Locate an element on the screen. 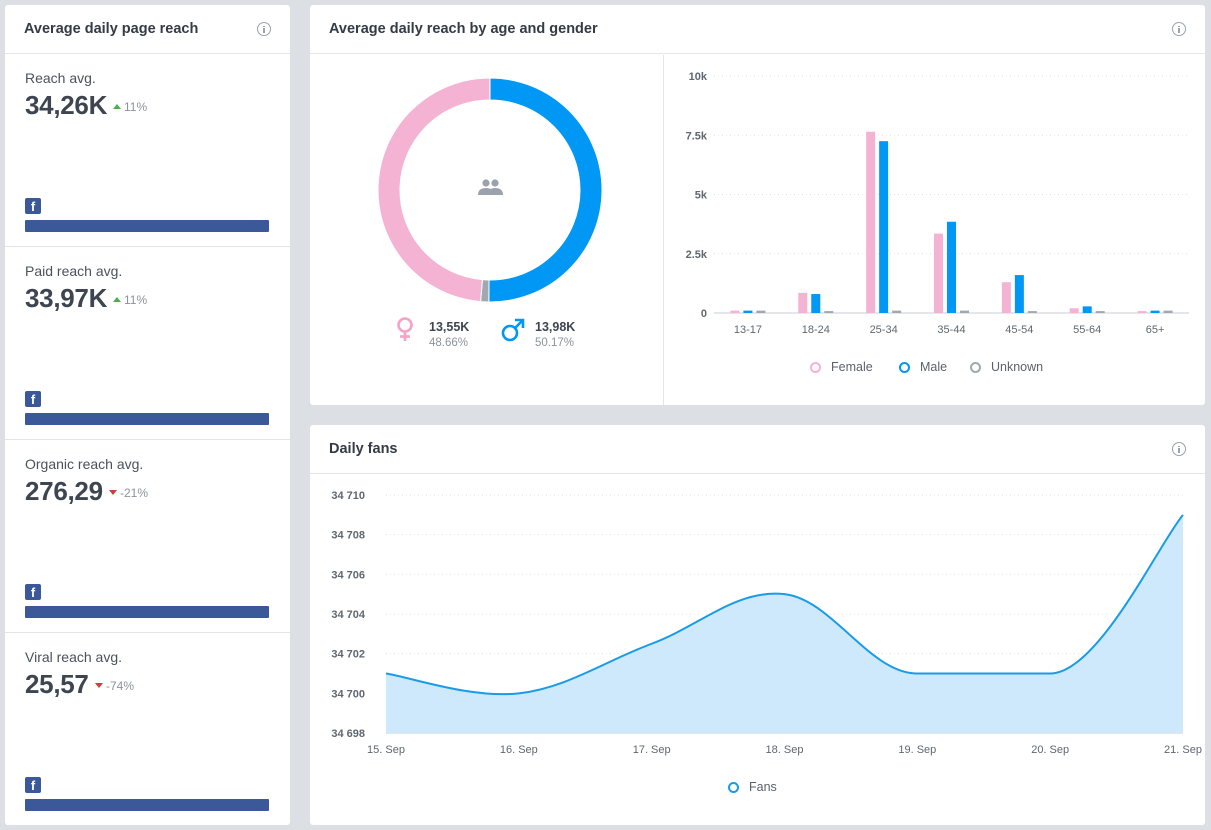 Image resolution: width=1211 pixels, height=830 pixels. x-tick-label: 18. Sep is located at coordinates (785, 750).